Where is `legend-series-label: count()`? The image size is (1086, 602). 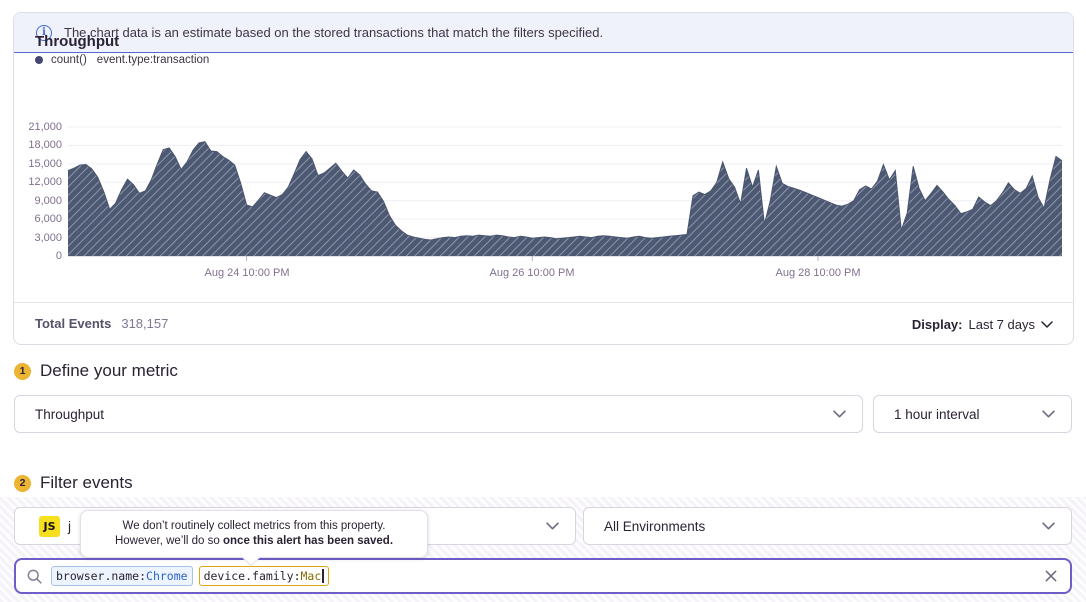 legend-series-label: count() is located at coordinates (69, 60).